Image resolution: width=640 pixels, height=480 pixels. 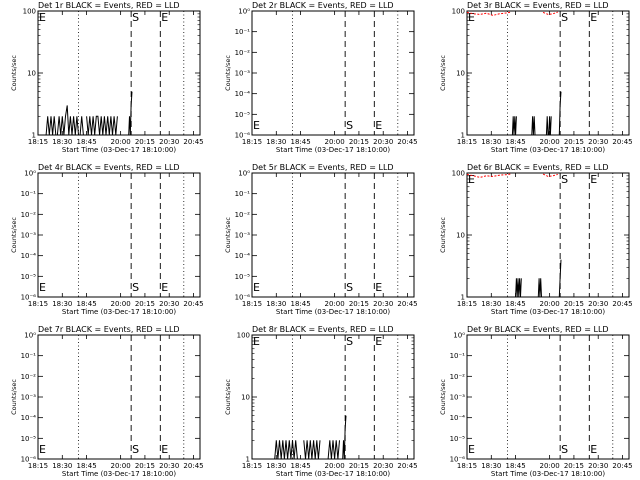 I want to click on chart-title: Det 5r BLACK = Events, RED = LLD, so click(x=323, y=167).